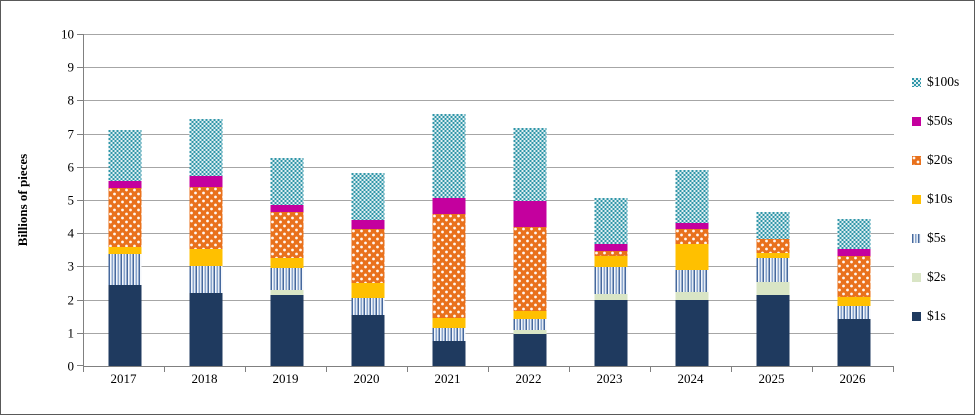  I want to click on bar-2017, so click(124, 200).